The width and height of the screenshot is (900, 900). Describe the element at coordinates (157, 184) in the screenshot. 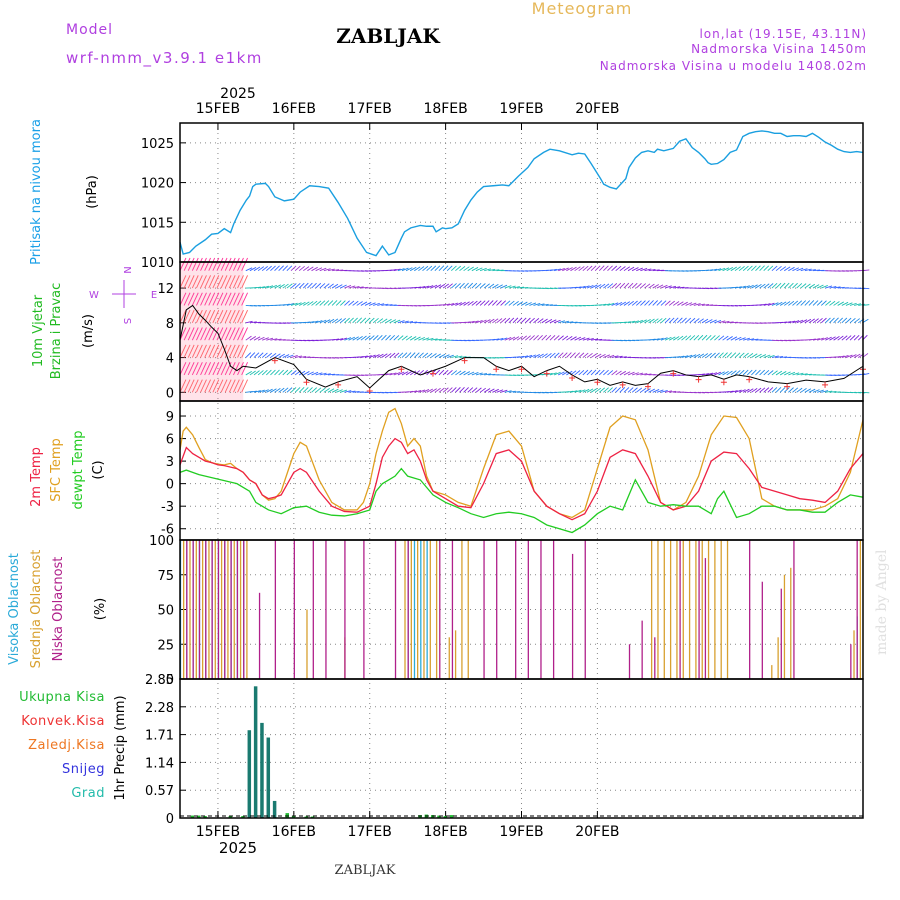

I see `y-tick-label: 1020` at that location.